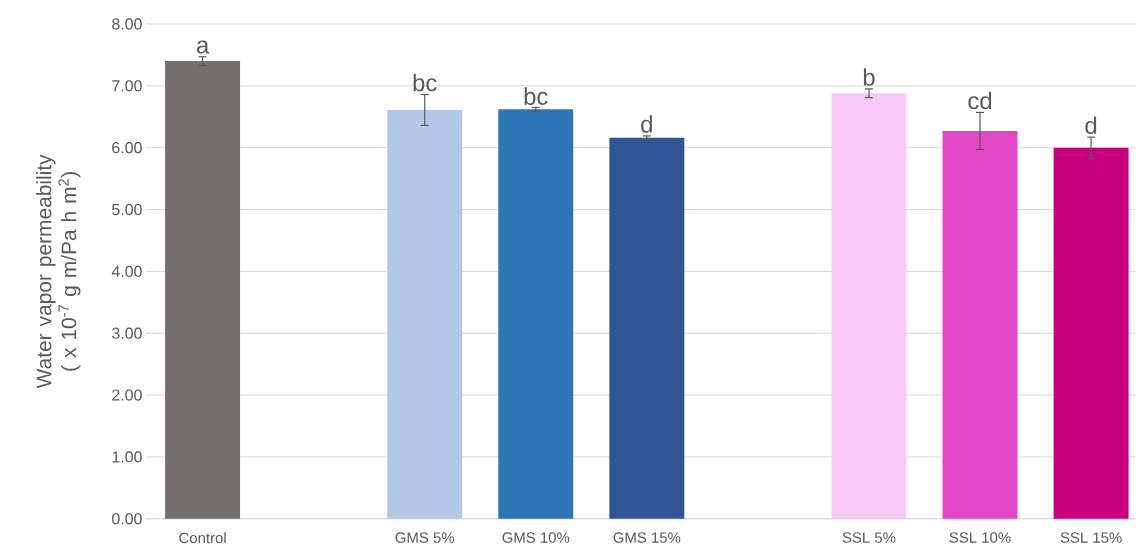 This screenshot has width=1136, height=558. Describe the element at coordinates (127, 333) in the screenshot. I see `y-tick-label: 3.00` at that location.